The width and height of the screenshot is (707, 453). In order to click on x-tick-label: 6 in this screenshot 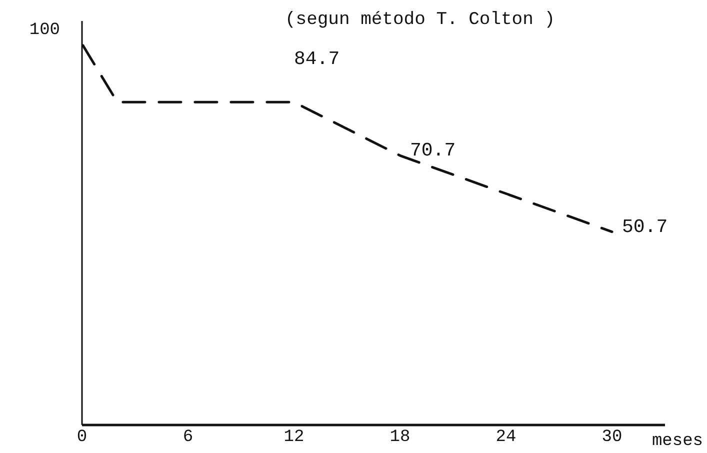, I will do `click(188, 438)`.